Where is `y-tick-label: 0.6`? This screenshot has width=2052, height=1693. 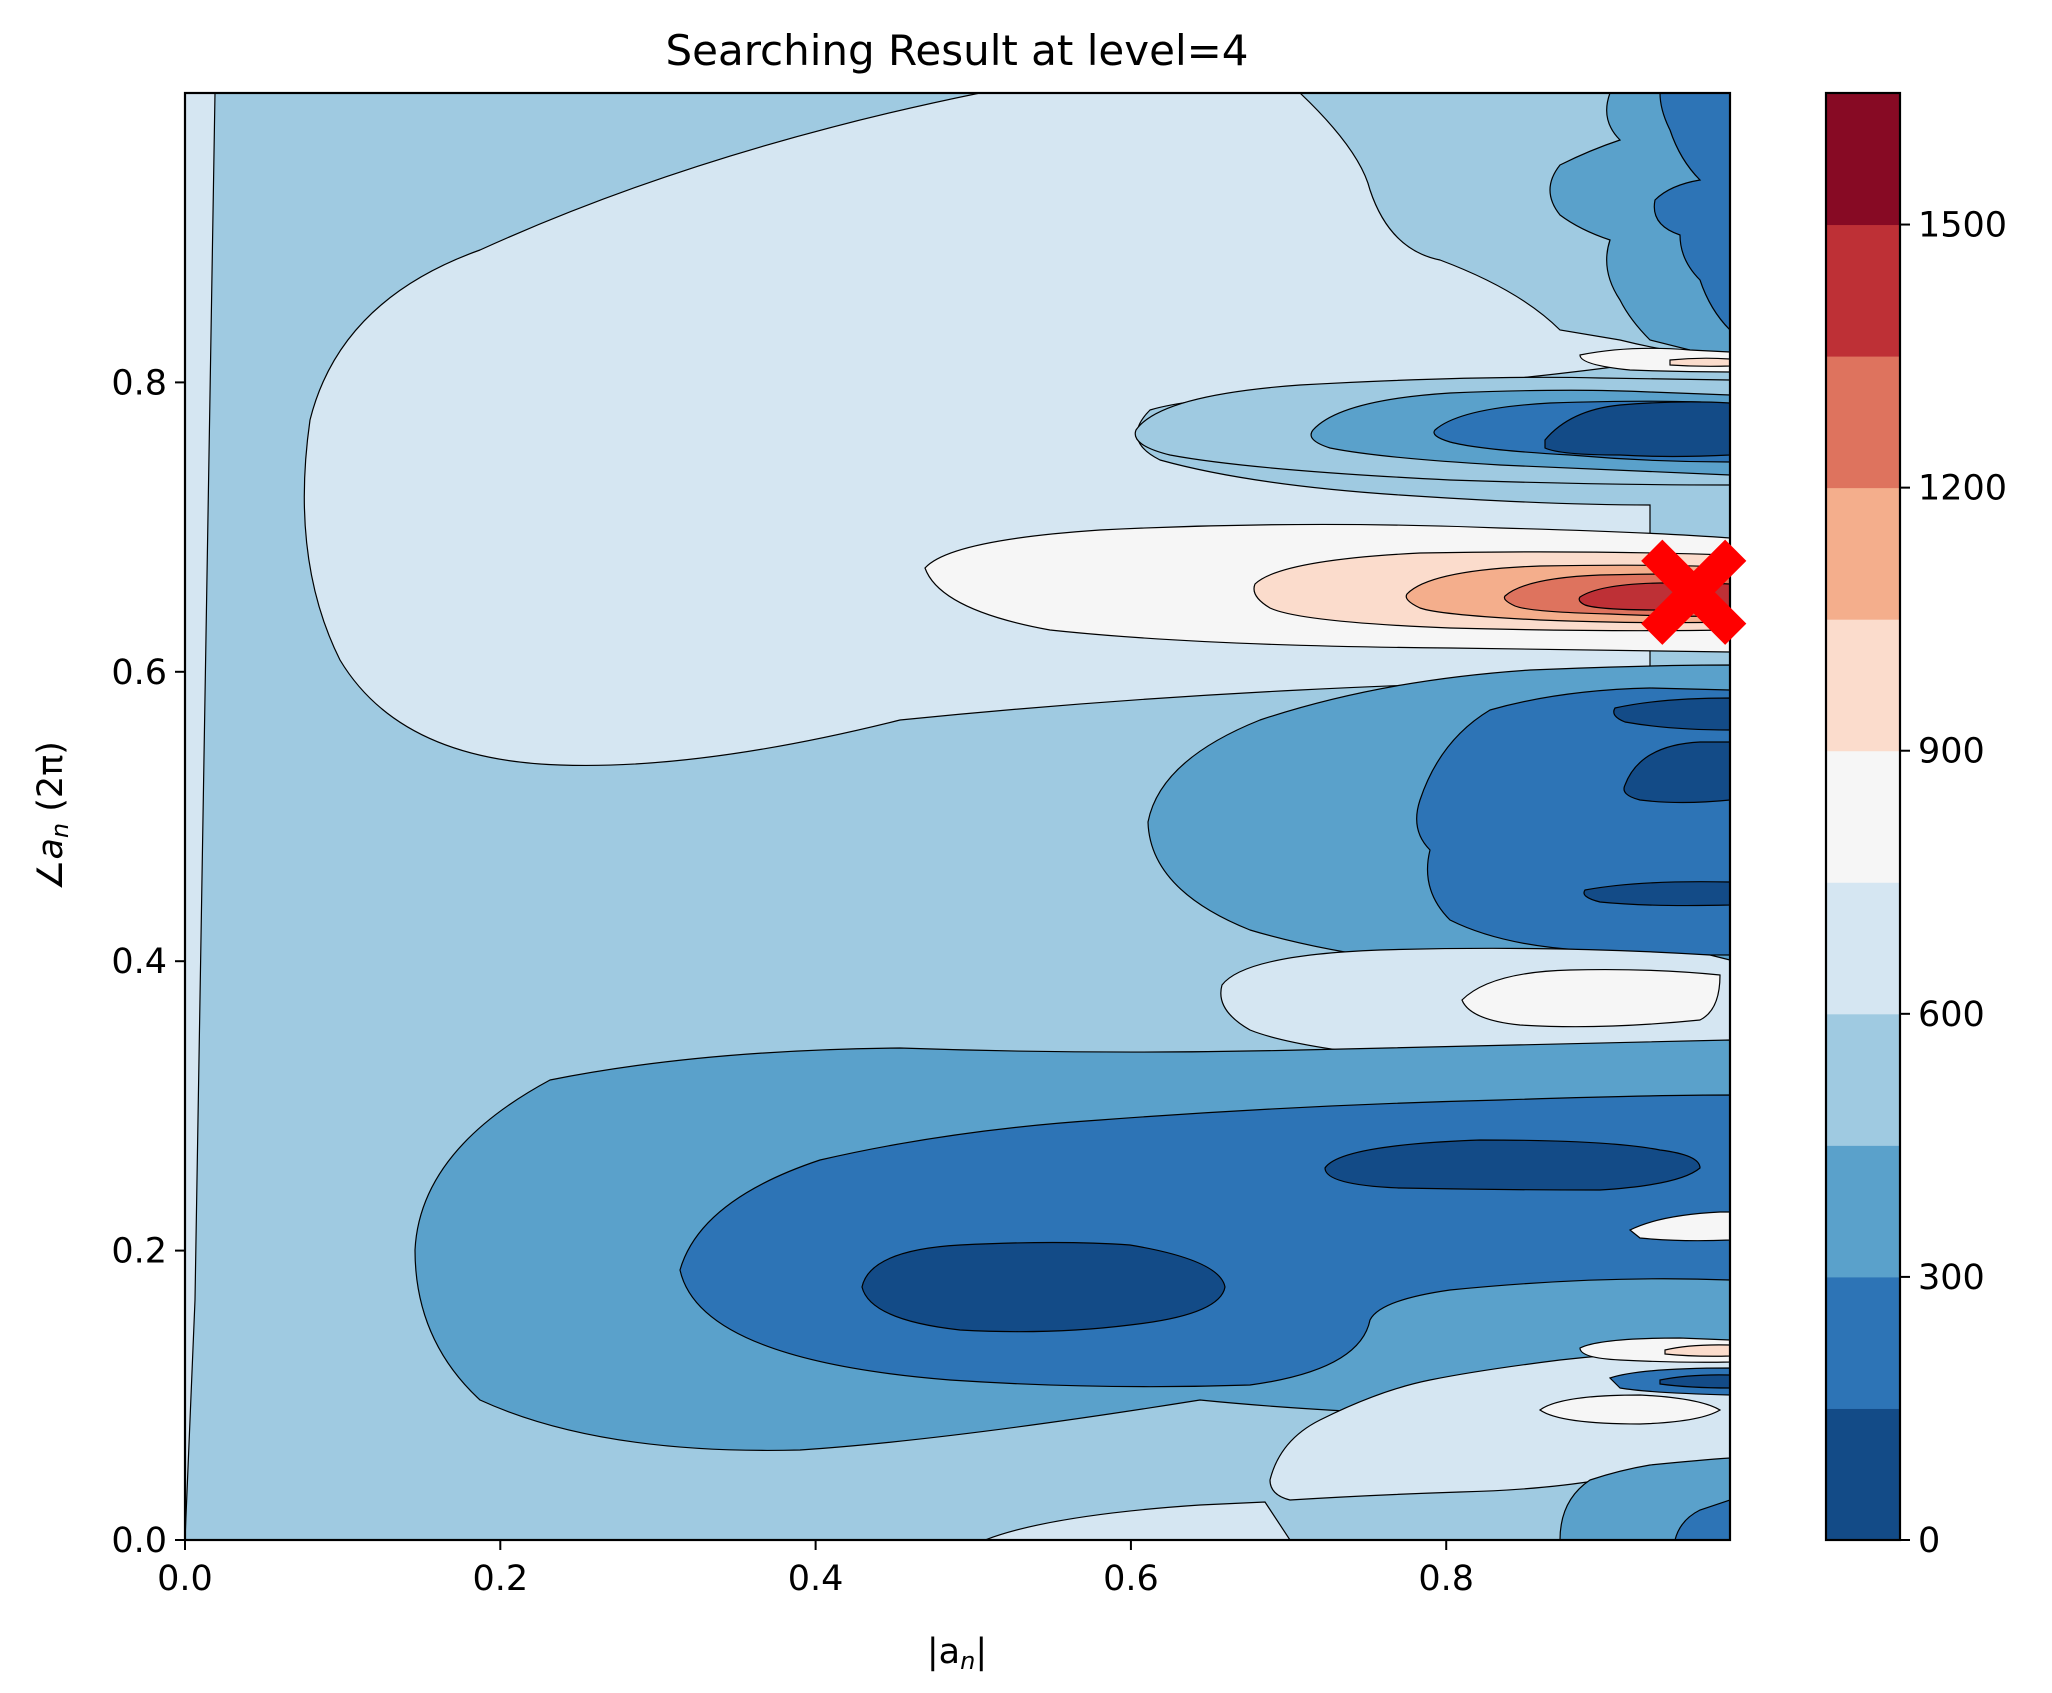
y-tick-label: 0.6 is located at coordinates (139, 673).